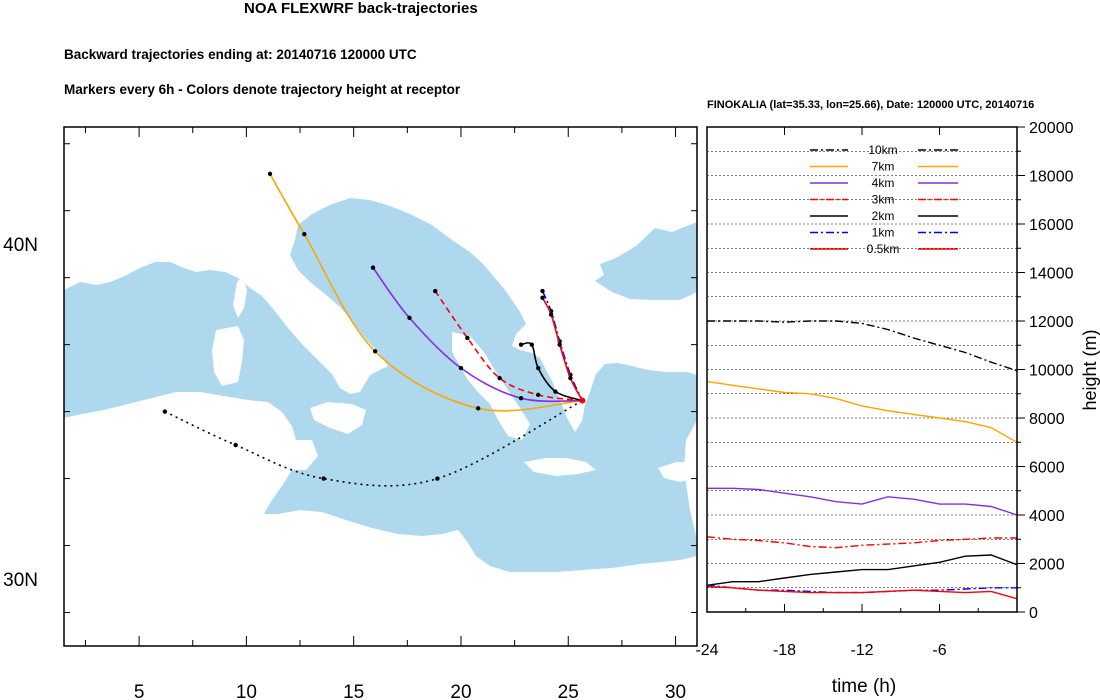 The width and height of the screenshot is (1100, 700). I want to click on timeseries-y-tick-label: 10000, so click(1051, 371).